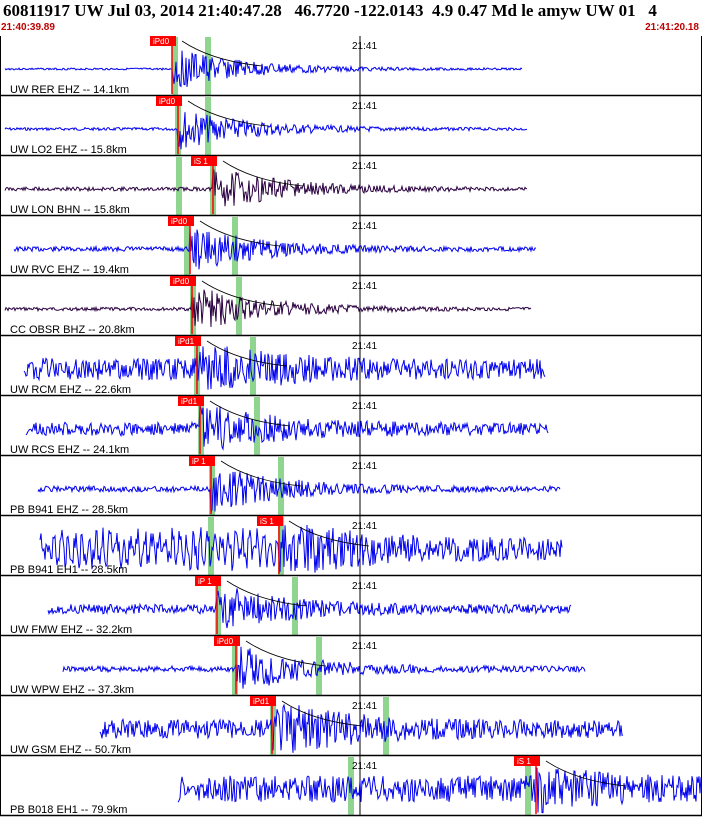 Image resolution: width=702 pixels, height=818 pixels. I want to click on trace-panel: 21:41 iS 1 PB B941 EH1 -- 28.5km, so click(351, 546).